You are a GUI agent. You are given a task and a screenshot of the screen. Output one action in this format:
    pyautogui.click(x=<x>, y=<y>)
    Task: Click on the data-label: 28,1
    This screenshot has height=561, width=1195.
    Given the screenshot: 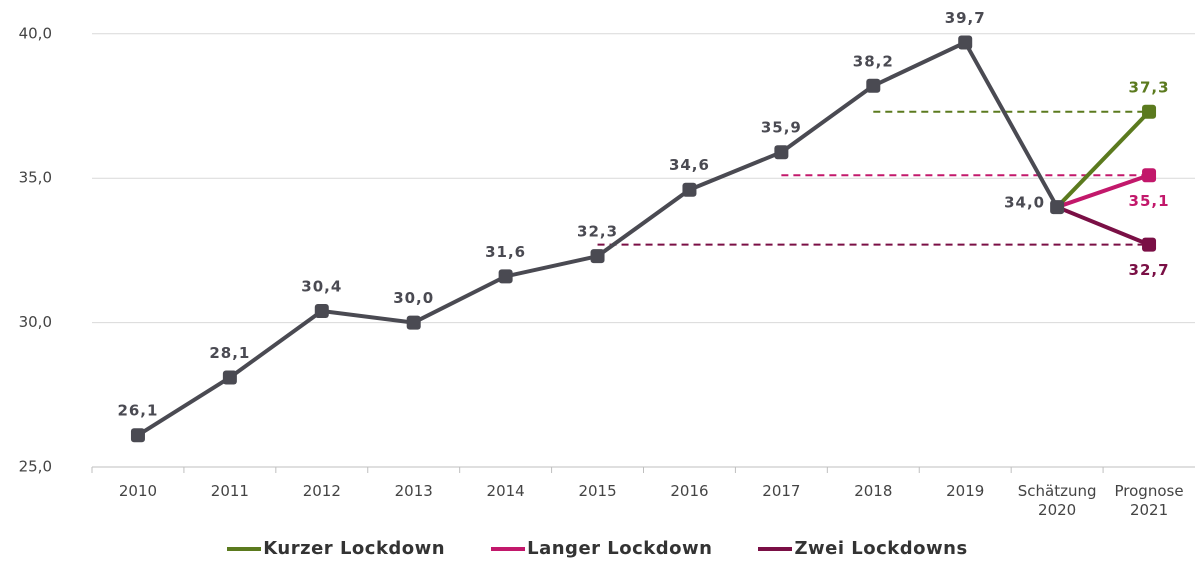 What is the action you would take?
    pyautogui.click(x=229, y=353)
    